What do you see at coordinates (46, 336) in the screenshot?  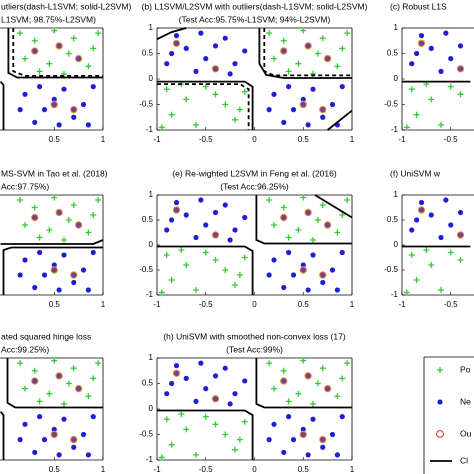 I see `panel-title: ated squared hinge loss` at bounding box center [46, 336].